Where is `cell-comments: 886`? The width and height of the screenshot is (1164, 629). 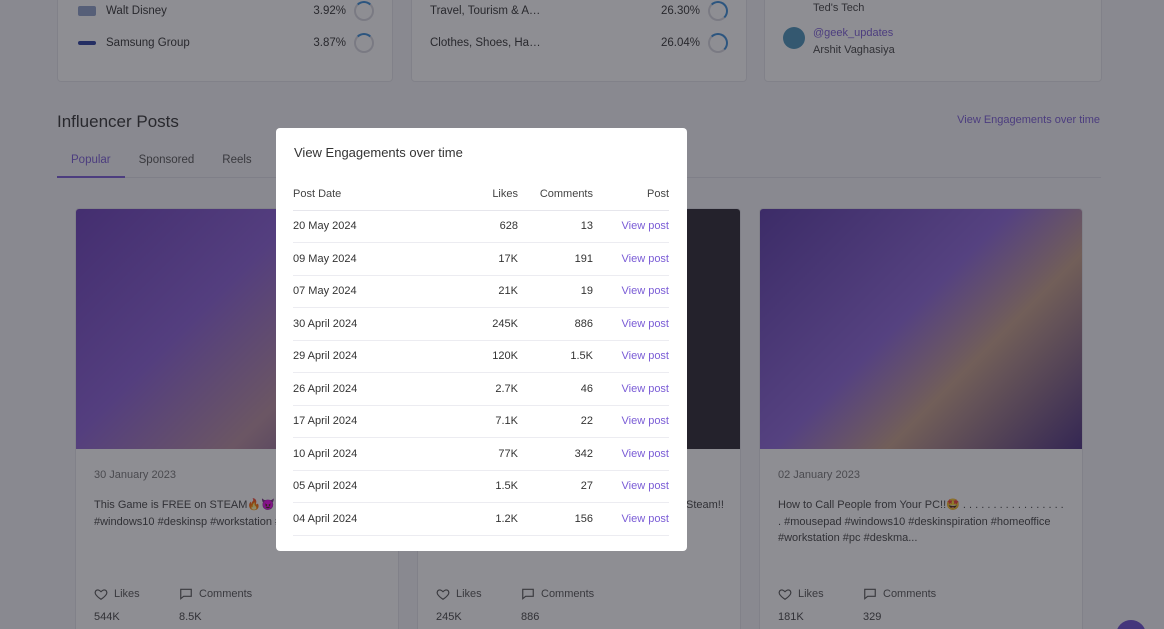
cell-comments: 886 is located at coordinates (555, 324).